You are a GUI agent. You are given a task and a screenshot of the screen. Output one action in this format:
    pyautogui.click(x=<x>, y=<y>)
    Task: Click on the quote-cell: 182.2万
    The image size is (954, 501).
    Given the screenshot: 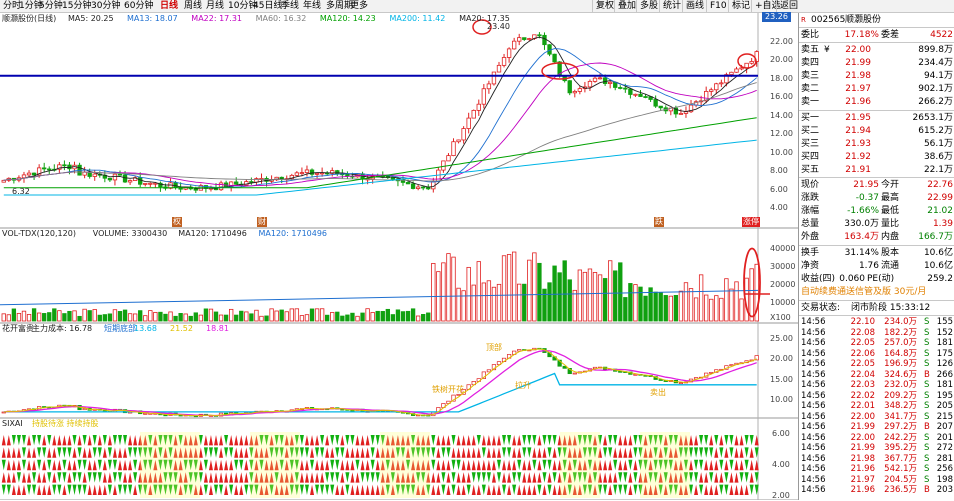 What is the action you would take?
    pyautogui.click(x=900, y=332)
    